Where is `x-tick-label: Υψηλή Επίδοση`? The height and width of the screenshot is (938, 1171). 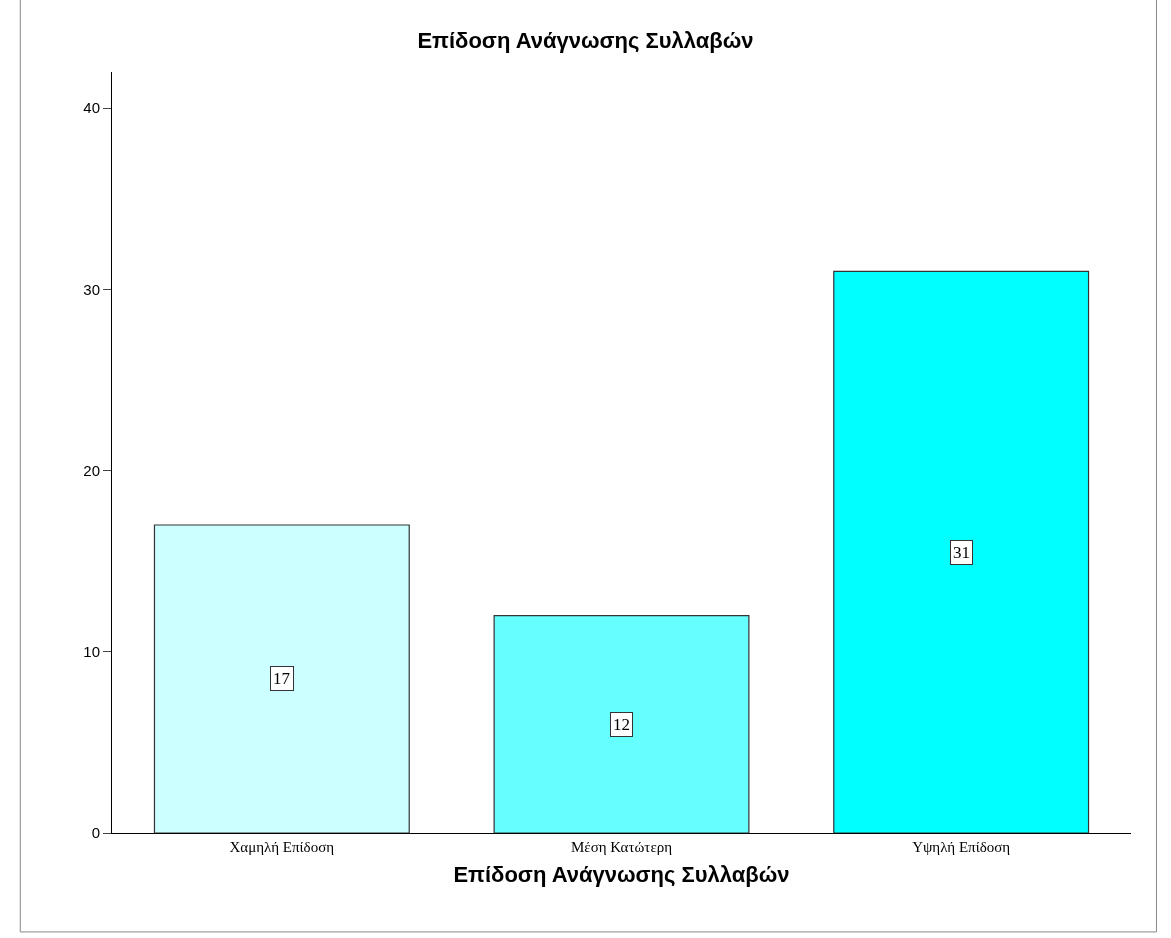 x-tick-label: Υψηλή Επίδοση is located at coordinates (961, 847).